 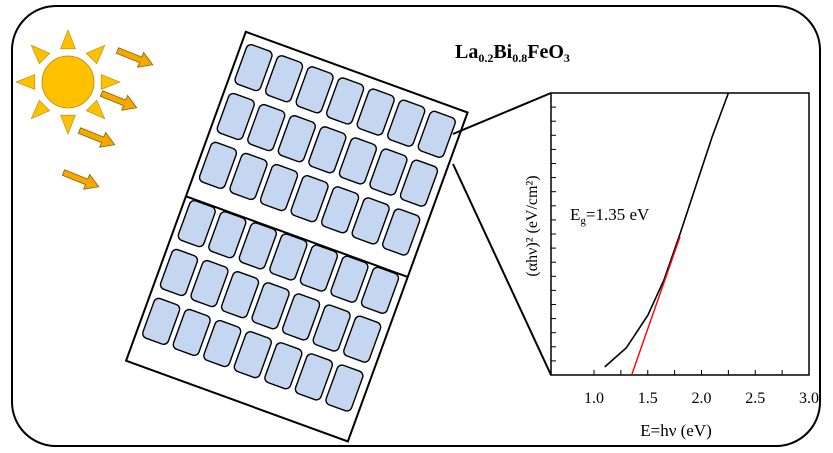 I want to click on zoom-line-bottom, so click(x=502, y=269).